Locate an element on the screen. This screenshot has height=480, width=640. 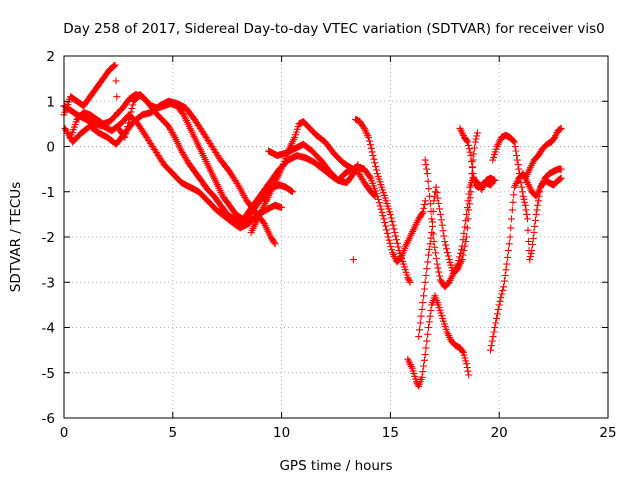
y-tick-label: -5 is located at coordinates (48, 374).